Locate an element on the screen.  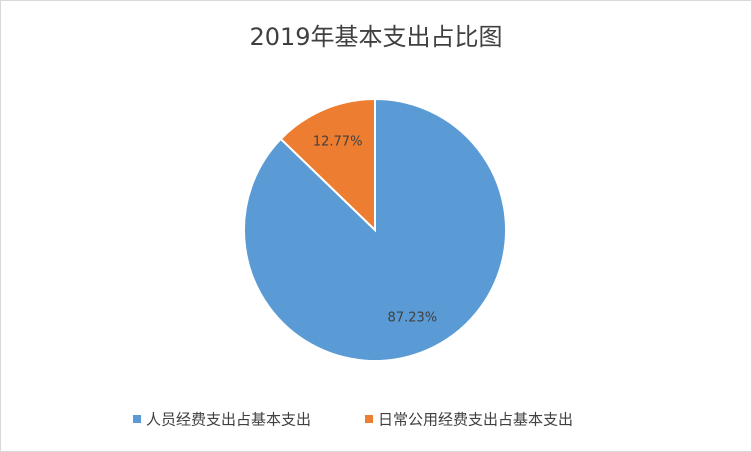
data-label: 12.77% is located at coordinates (338, 141).